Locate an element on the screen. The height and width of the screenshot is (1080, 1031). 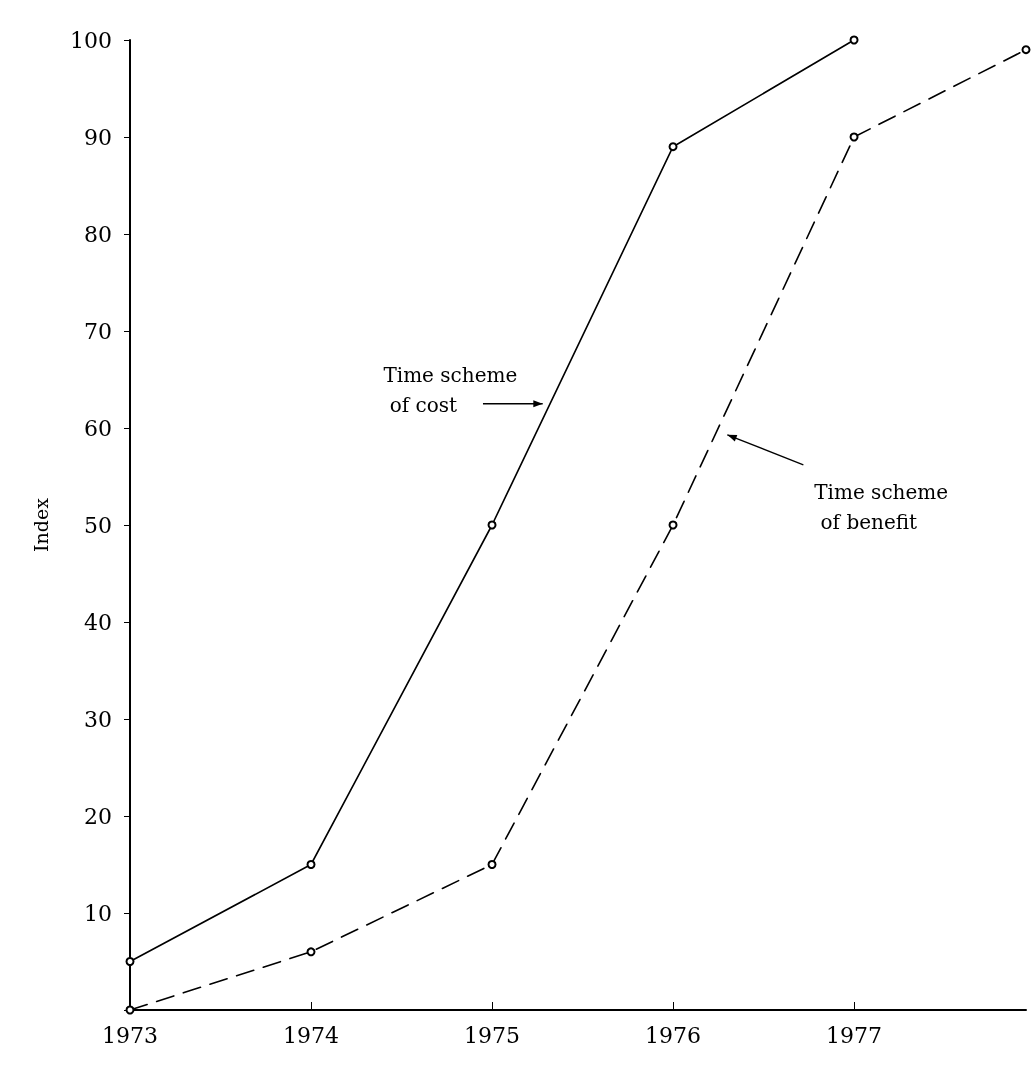
y-tick-label: 60 is located at coordinates (98, 428).